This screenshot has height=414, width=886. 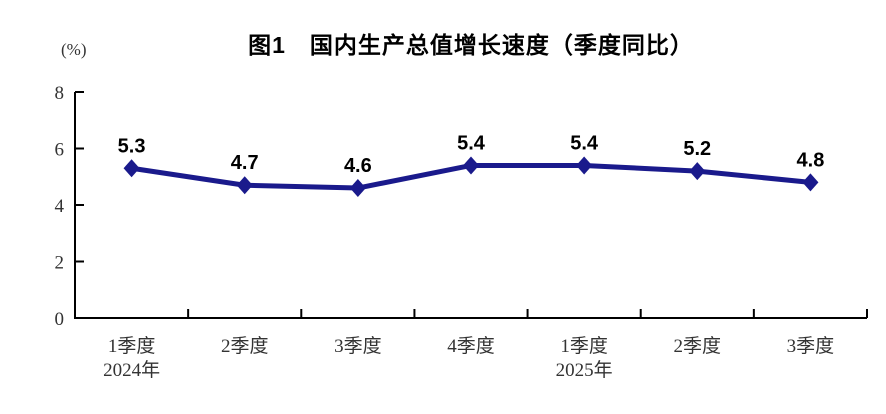 I want to click on x-year-label: 2024年, so click(x=131, y=370).